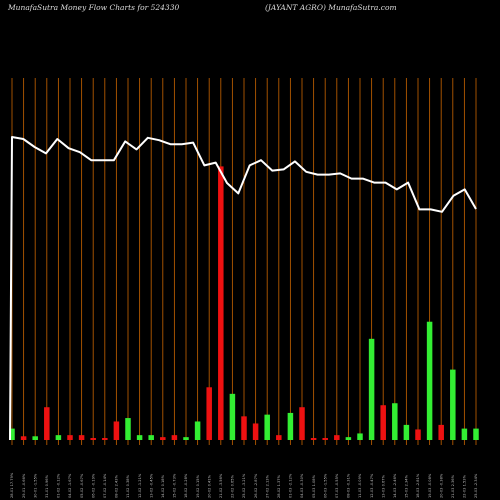  What do you see at coordinates (70, 485) in the screenshot?
I see `x-tick-label: 04-02 -1.67%` at bounding box center [70, 485].